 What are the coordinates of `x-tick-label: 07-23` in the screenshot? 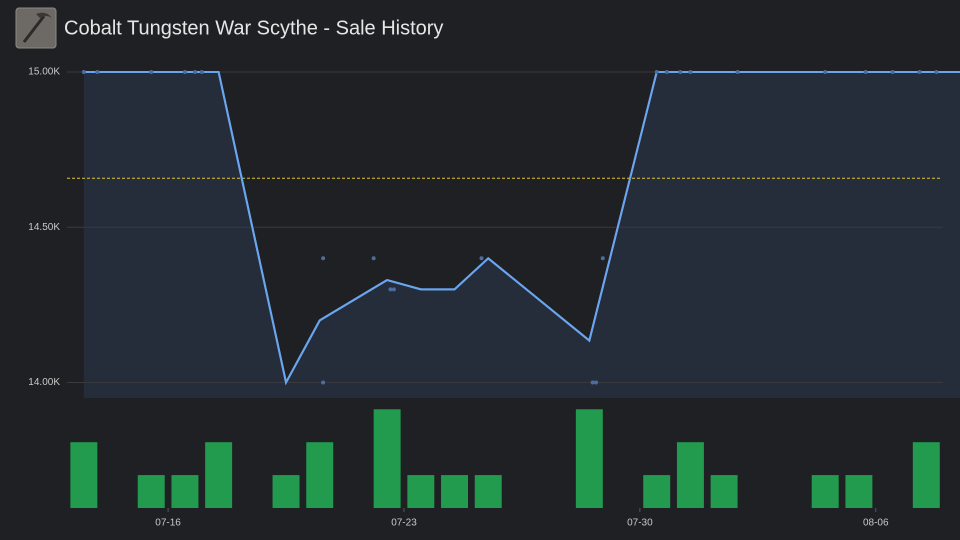 It's located at (404, 523).